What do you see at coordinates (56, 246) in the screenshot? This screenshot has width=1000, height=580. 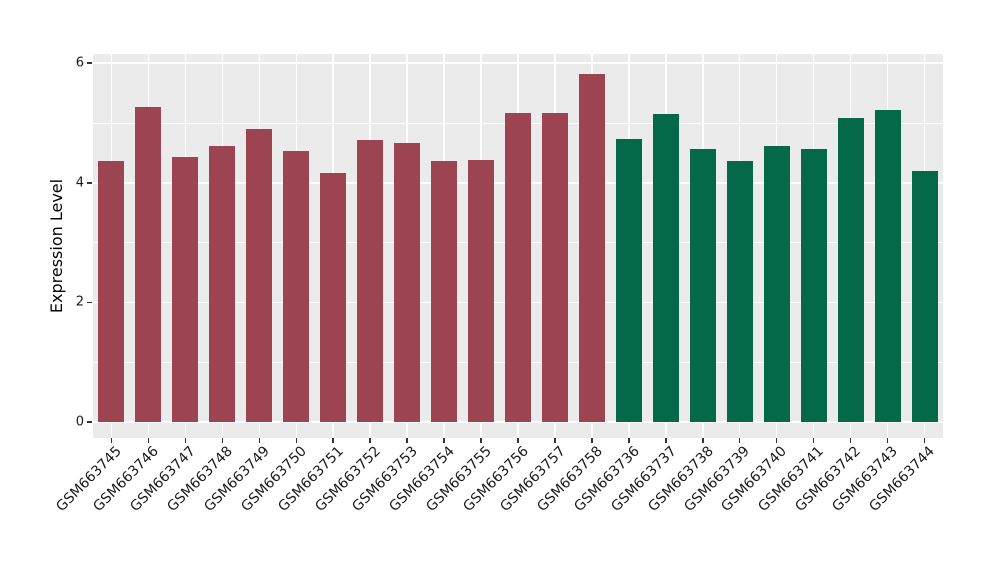 I see `y-axis-title: Expression Level` at bounding box center [56, 246].